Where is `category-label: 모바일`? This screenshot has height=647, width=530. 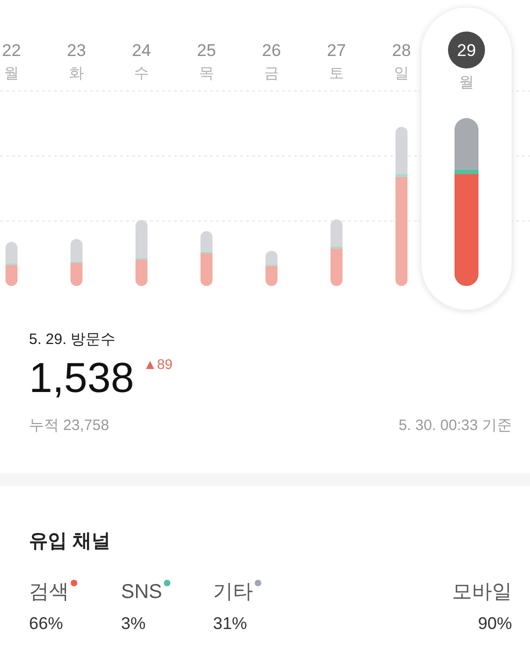
category-label: 모바일 is located at coordinates (482, 592).